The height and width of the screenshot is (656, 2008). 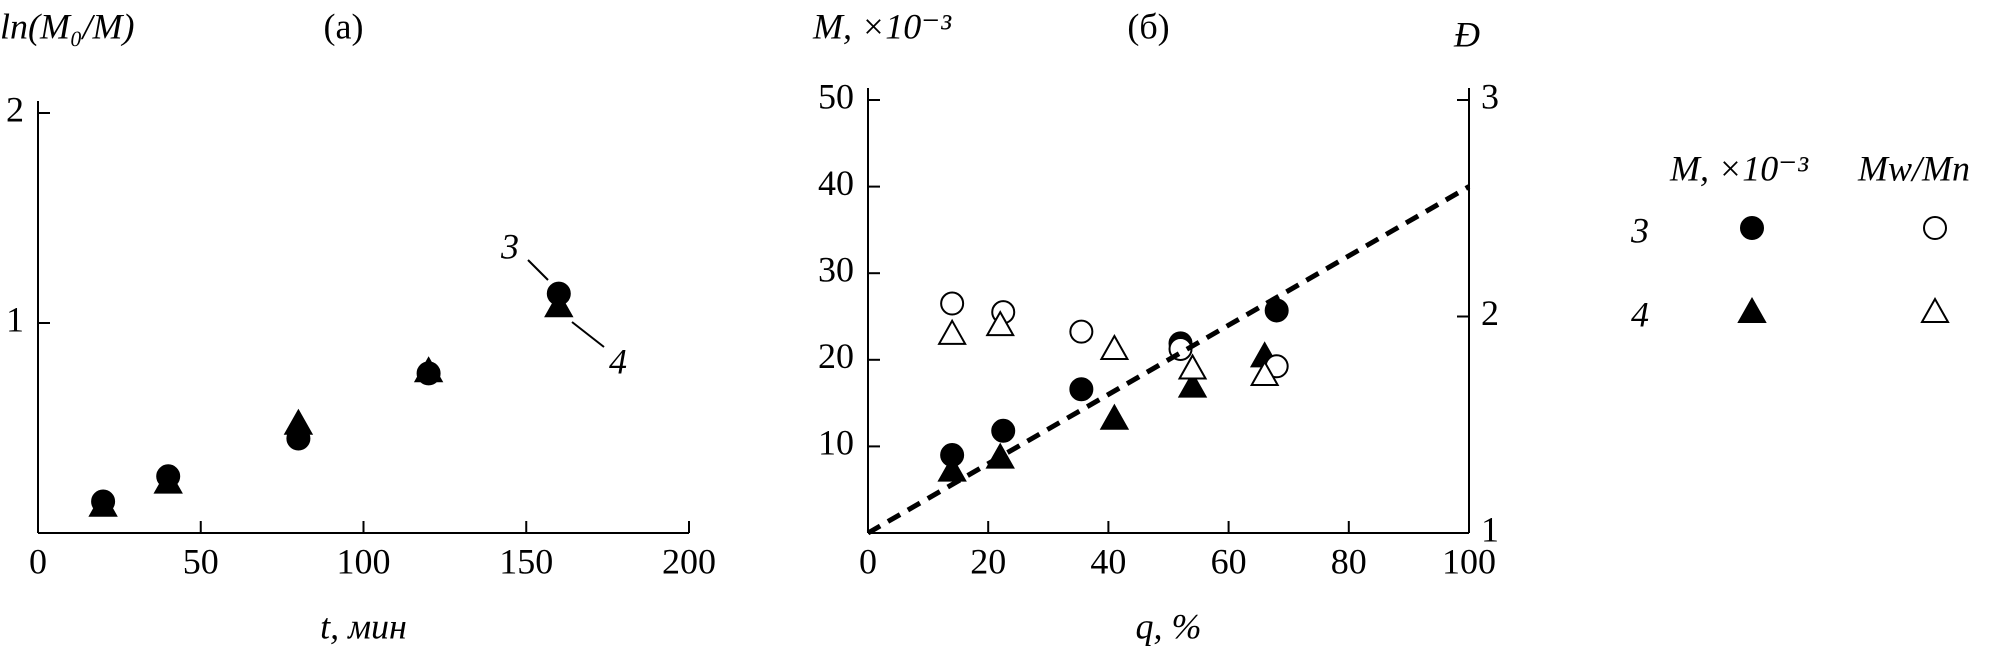 What do you see at coordinates (1148, 26) in the screenshot?
I see `panel-title: (б)` at bounding box center [1148, 26].